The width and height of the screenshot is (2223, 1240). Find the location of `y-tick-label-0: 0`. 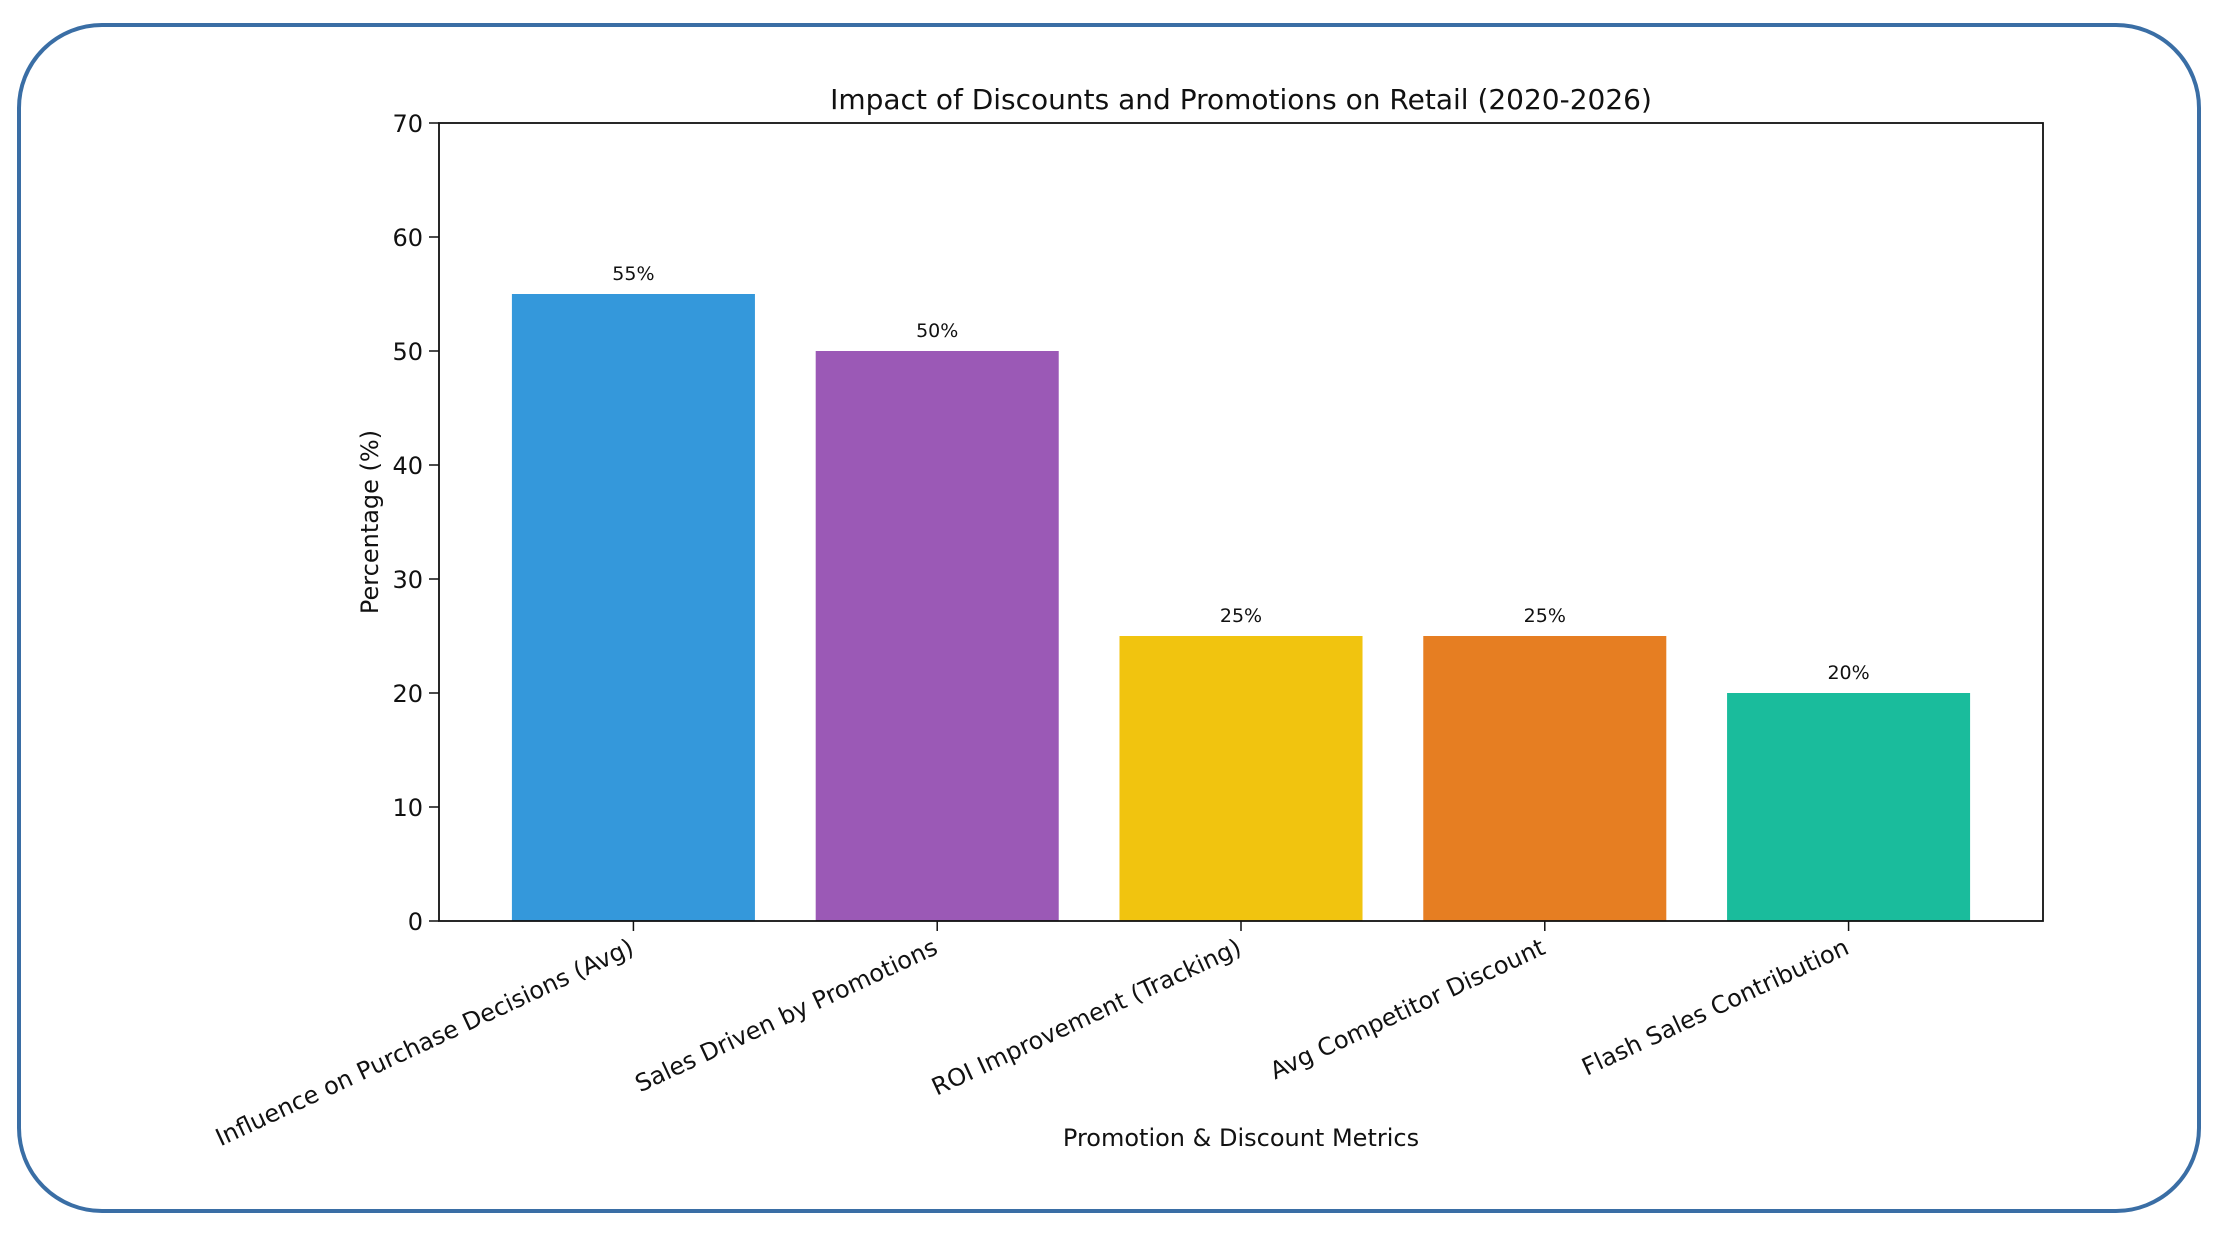

y-tick-label-0: 0 is located at coordinates (415, 922).